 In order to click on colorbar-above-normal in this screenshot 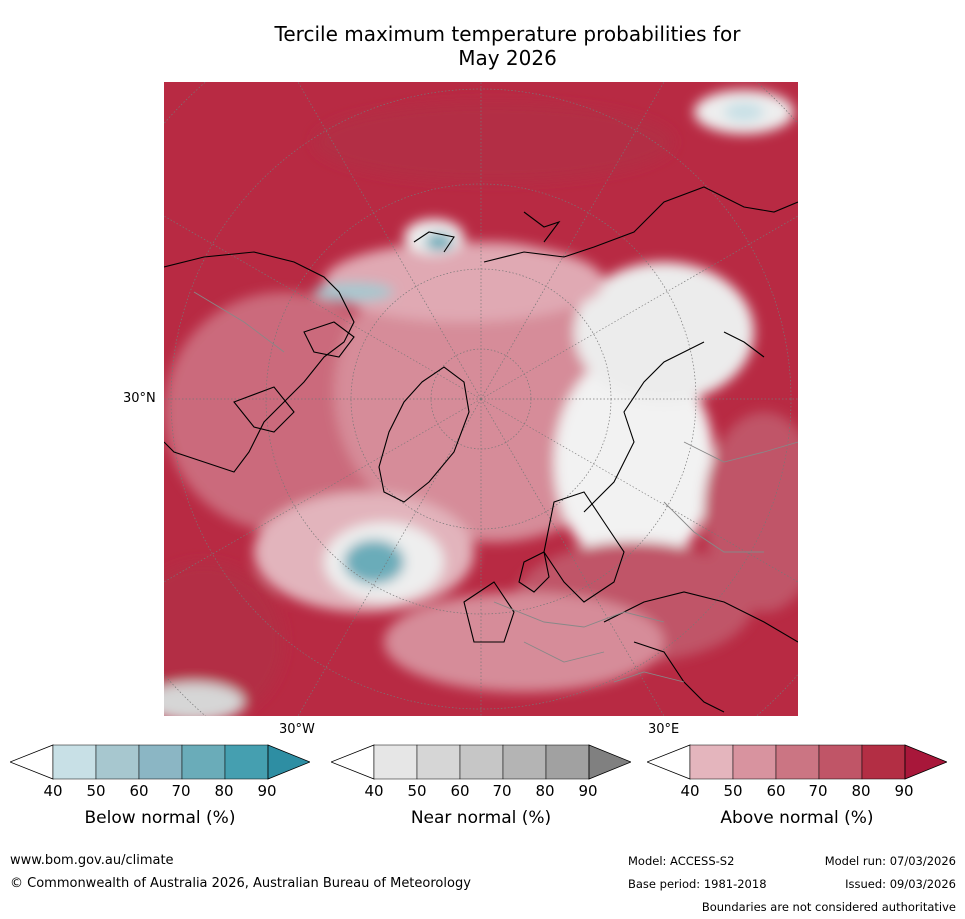, I will do `click(797, 762)`.